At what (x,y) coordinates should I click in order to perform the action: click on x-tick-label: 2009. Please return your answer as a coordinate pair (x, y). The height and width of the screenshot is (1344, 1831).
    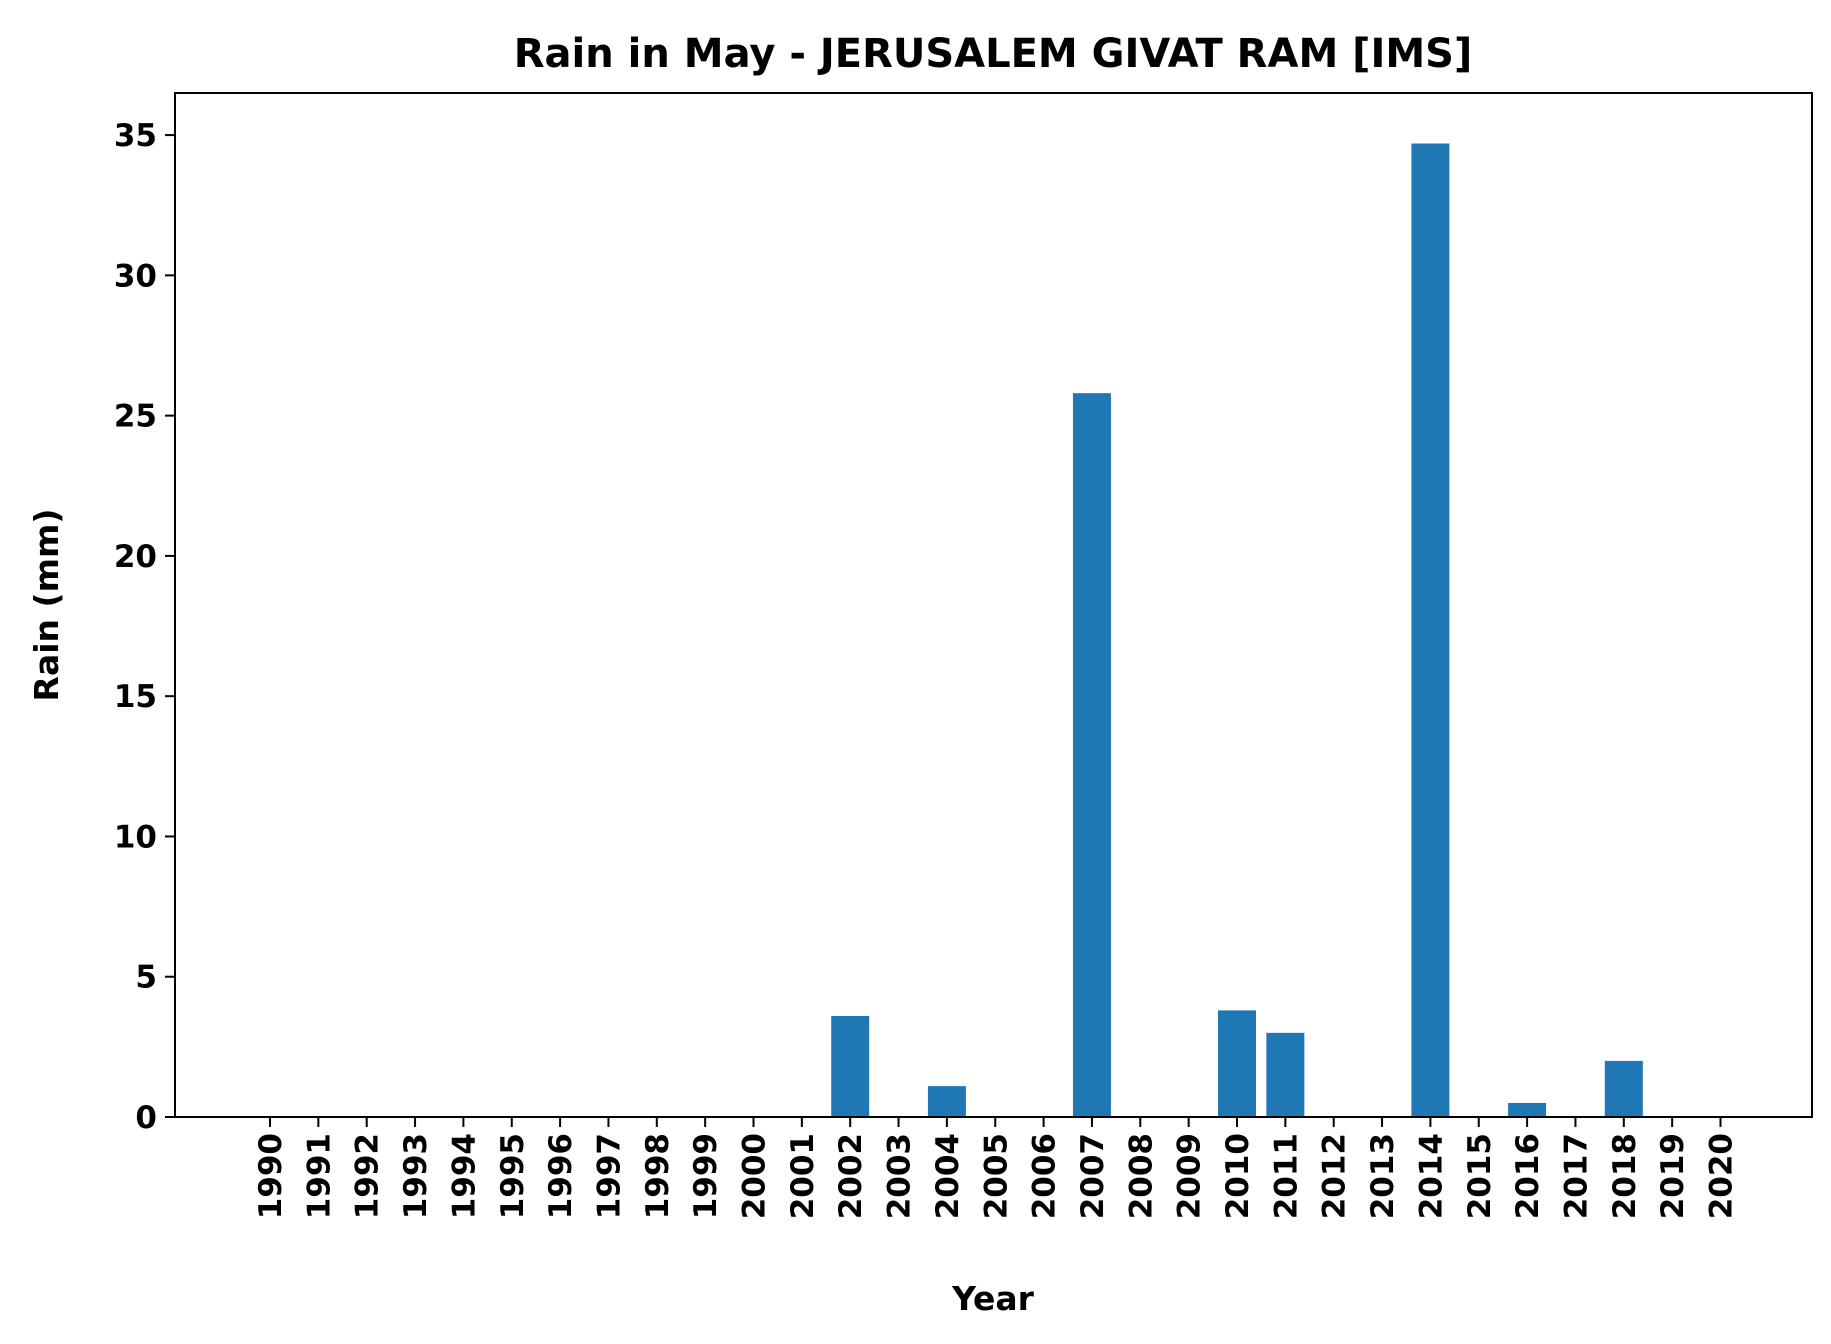
    Looking at the image, I should click on (1190, 1176).